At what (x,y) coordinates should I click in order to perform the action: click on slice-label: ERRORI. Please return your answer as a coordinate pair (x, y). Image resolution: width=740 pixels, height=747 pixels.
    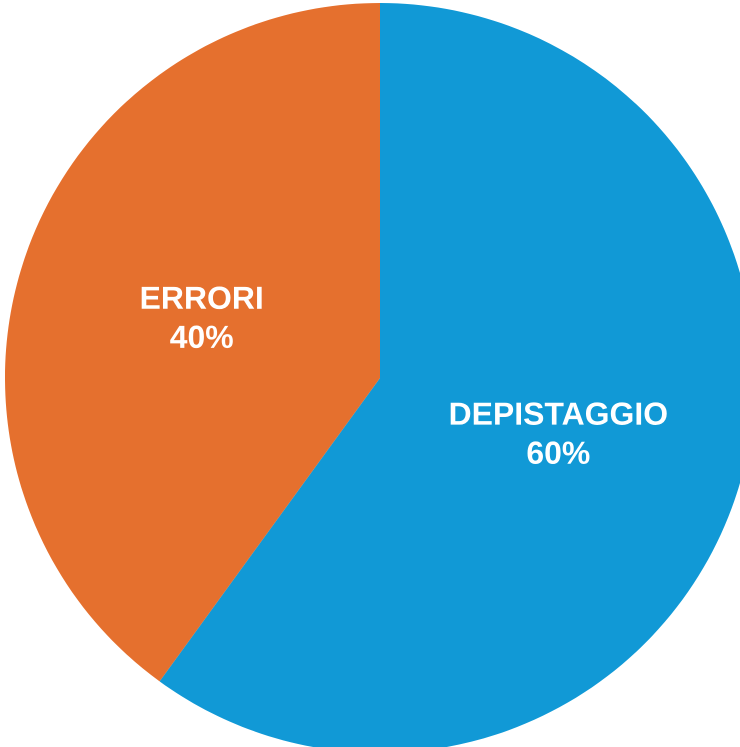
    Looking at the image, I should click on (202, 298).